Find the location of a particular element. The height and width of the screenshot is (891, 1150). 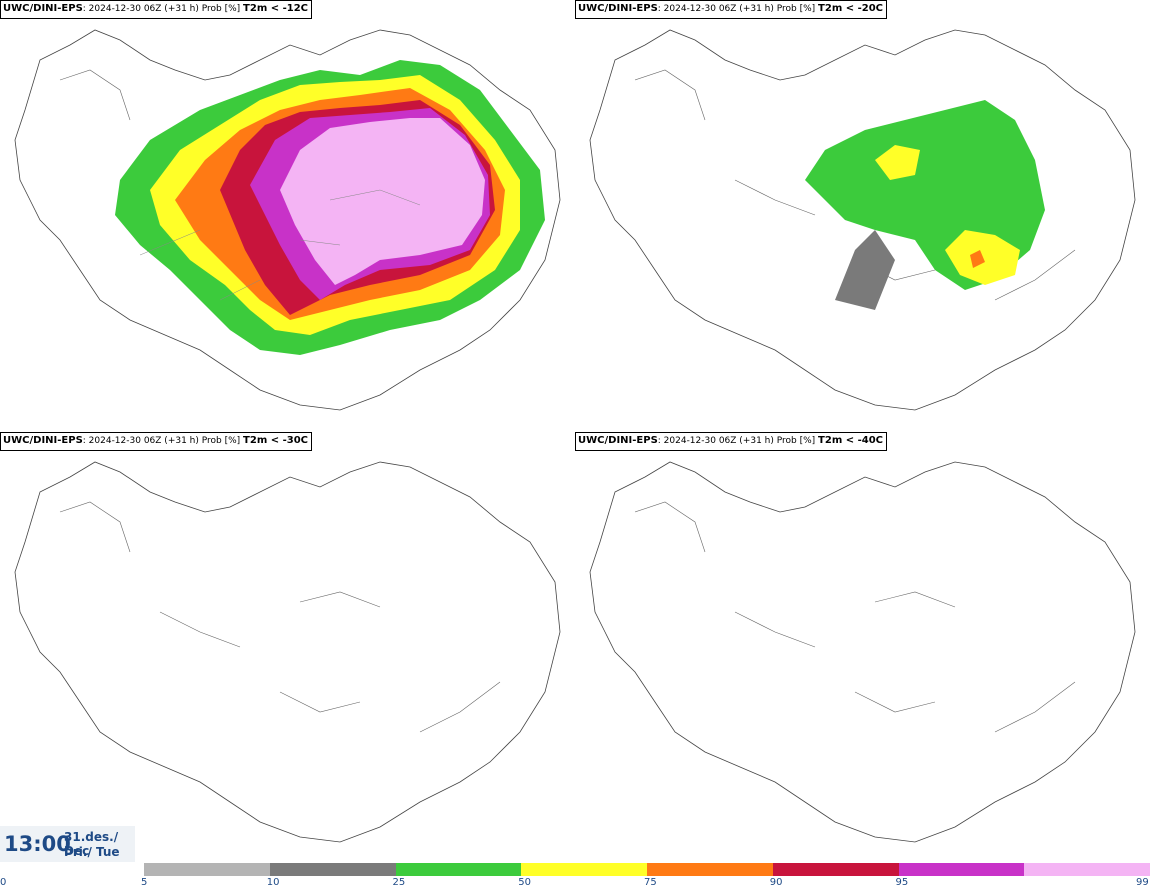

variable-label: T2m < -30C is located at coordinates (275, 440).